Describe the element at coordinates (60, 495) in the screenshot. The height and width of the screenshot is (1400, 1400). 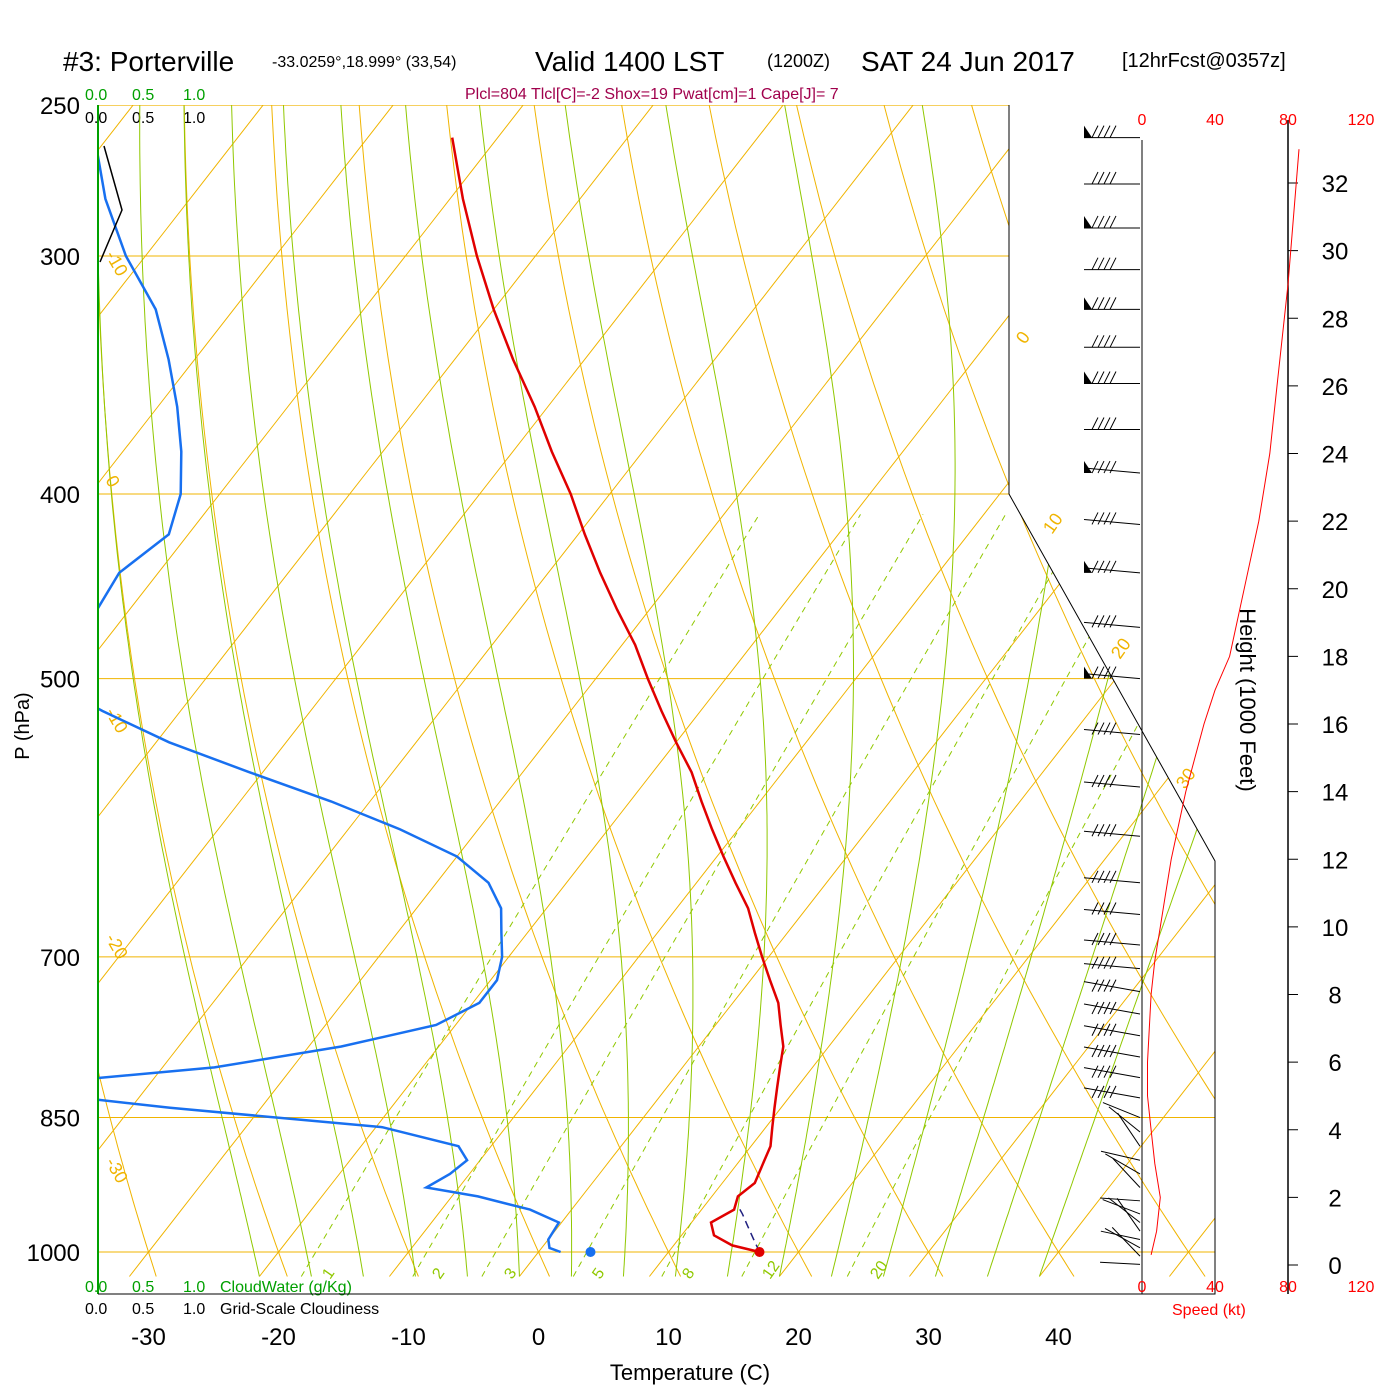
I see `pressure-tick-label: 400` at that location.